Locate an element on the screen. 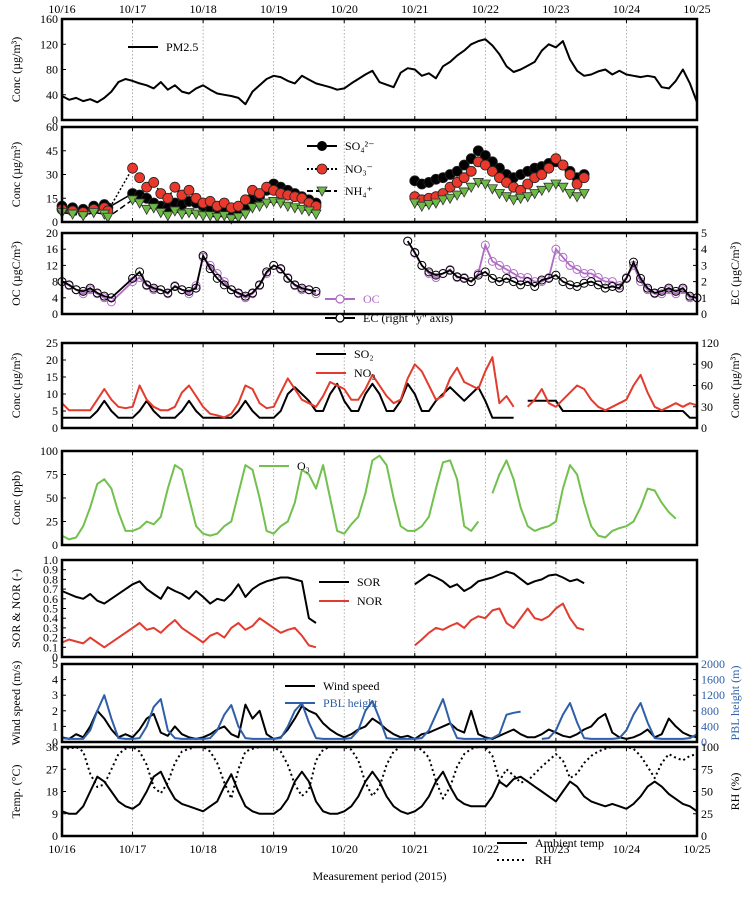  legend-label: EC (right "y" axis) is located at coordinates (408, 318).